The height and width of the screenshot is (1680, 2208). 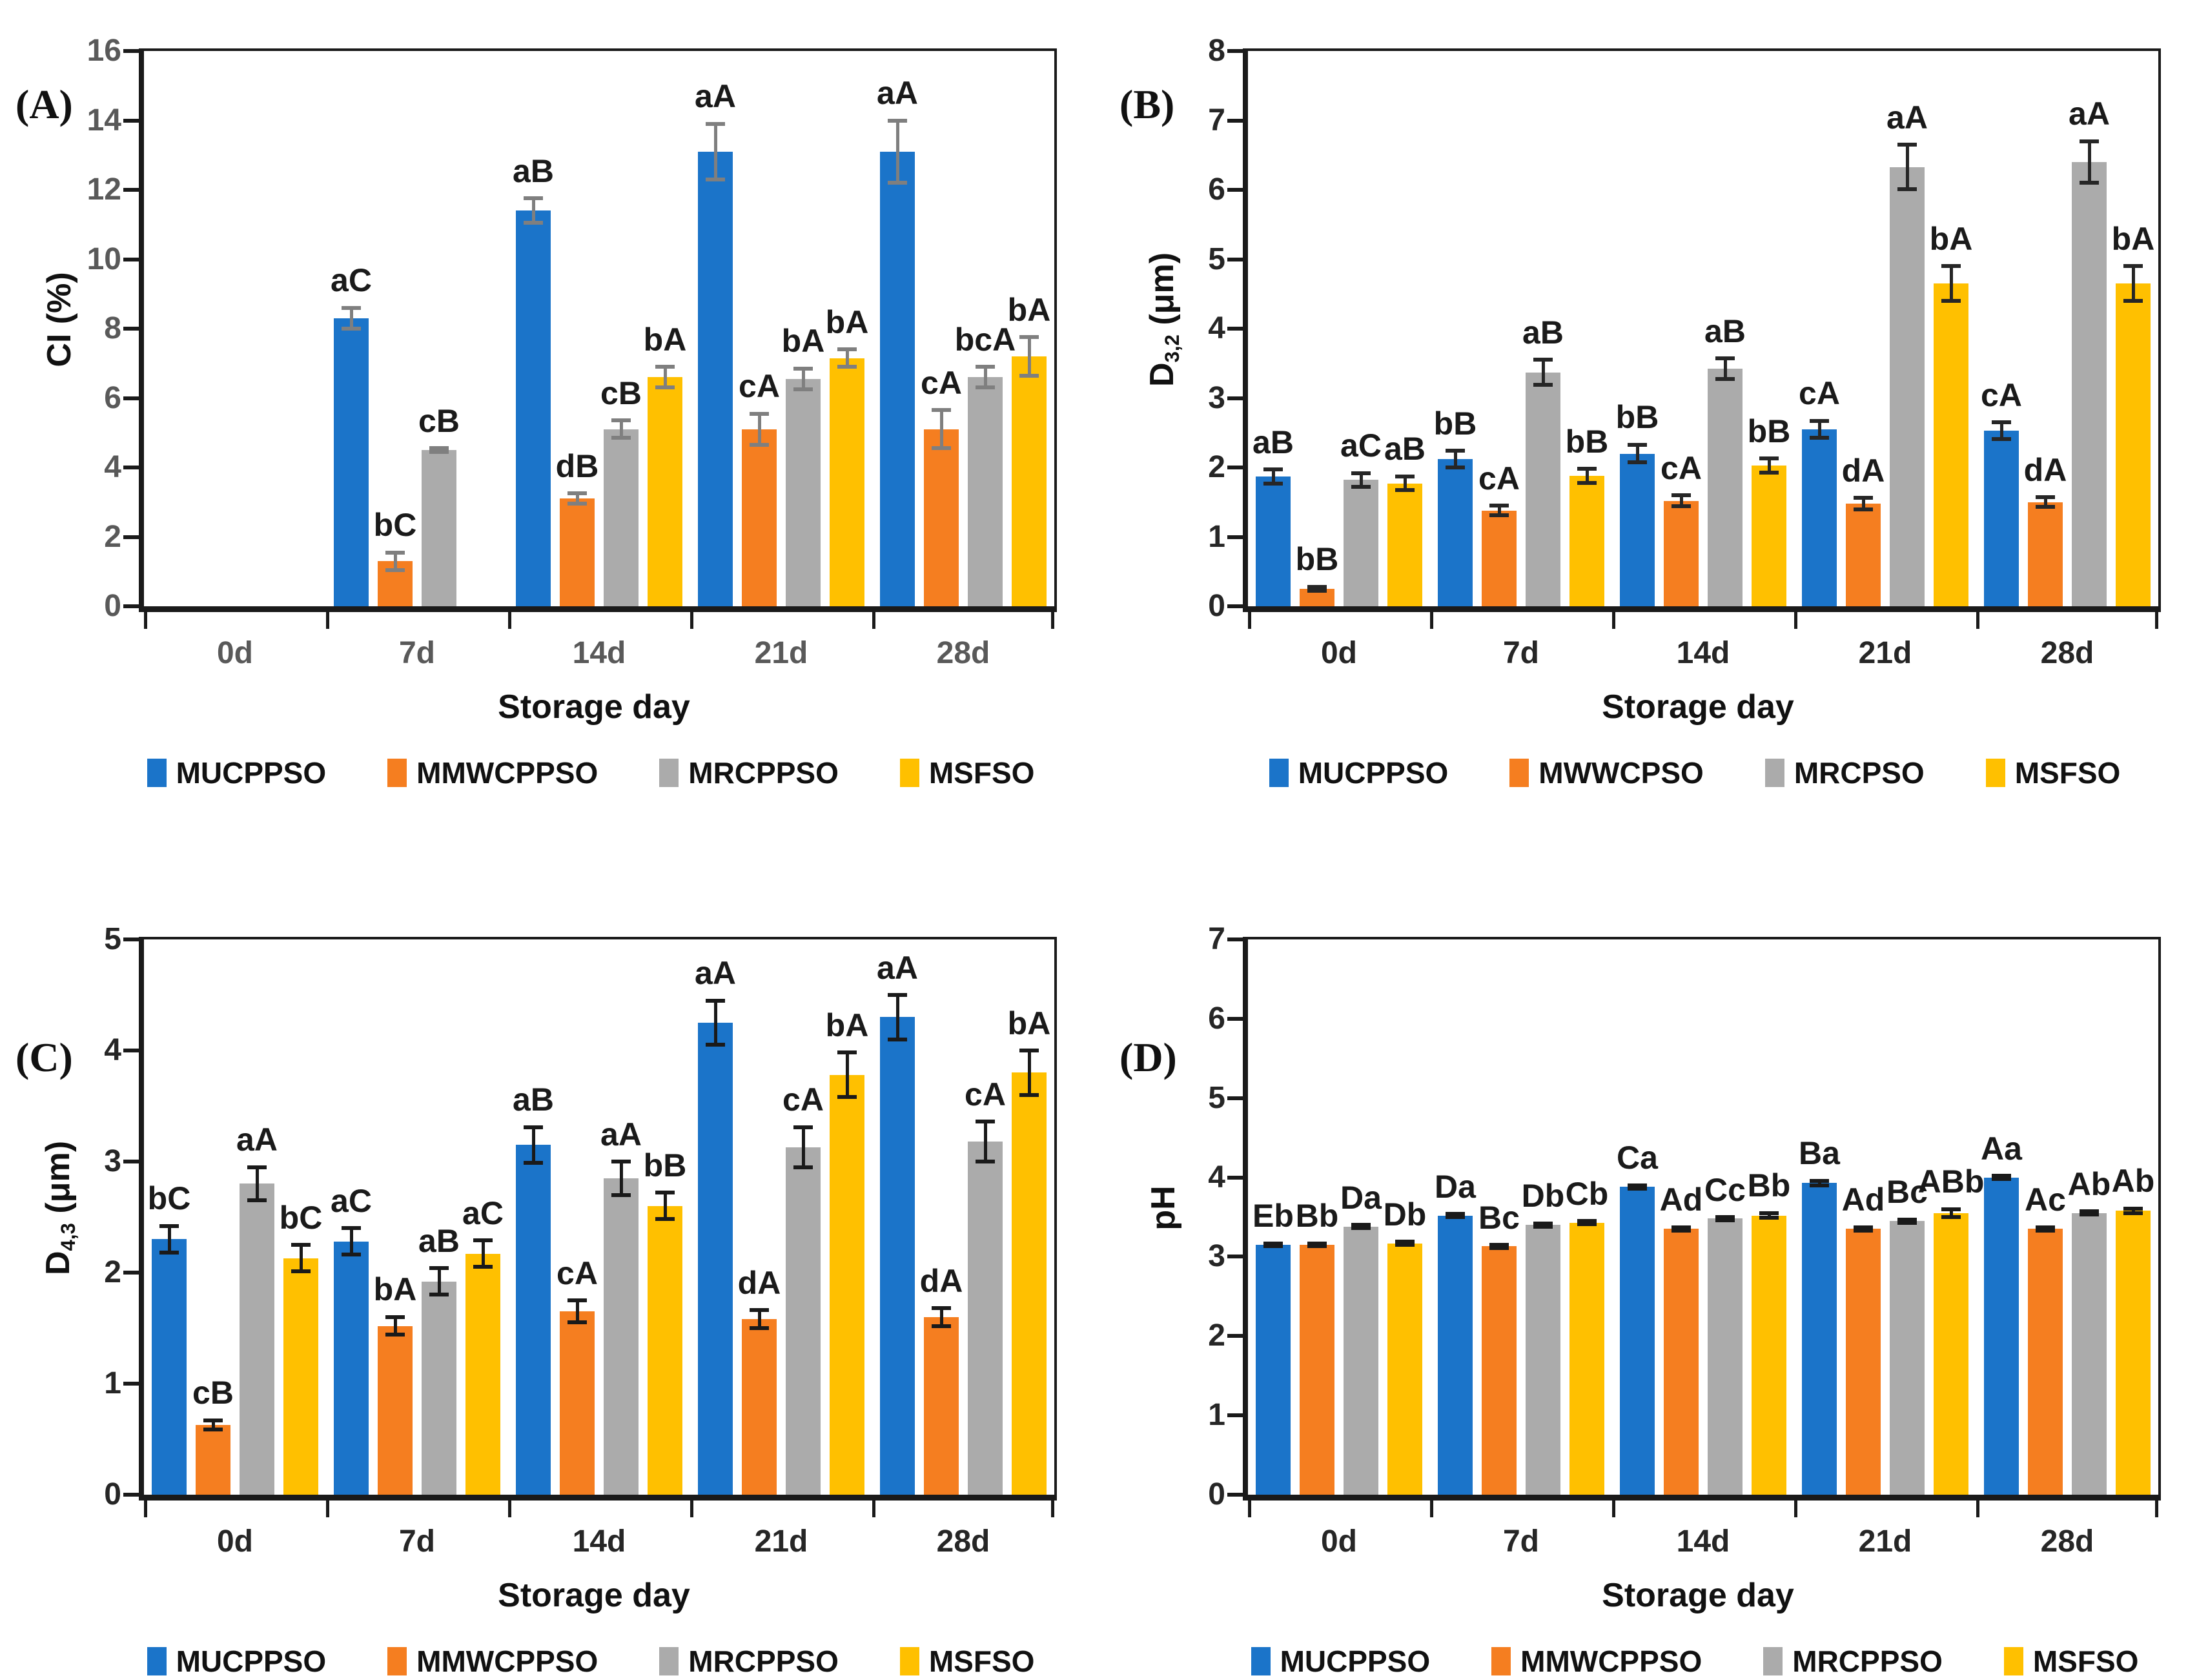 I want to click on legend-item: MMWCPPSO, so click(x=492, y=772).